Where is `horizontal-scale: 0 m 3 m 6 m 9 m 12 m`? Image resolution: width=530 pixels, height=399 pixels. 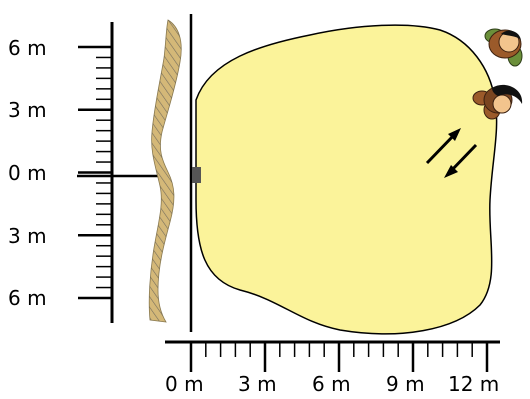
horizontal-scale: 0 m 3 m 6 m 9 m 12 m is located at coordinates (332, 368).